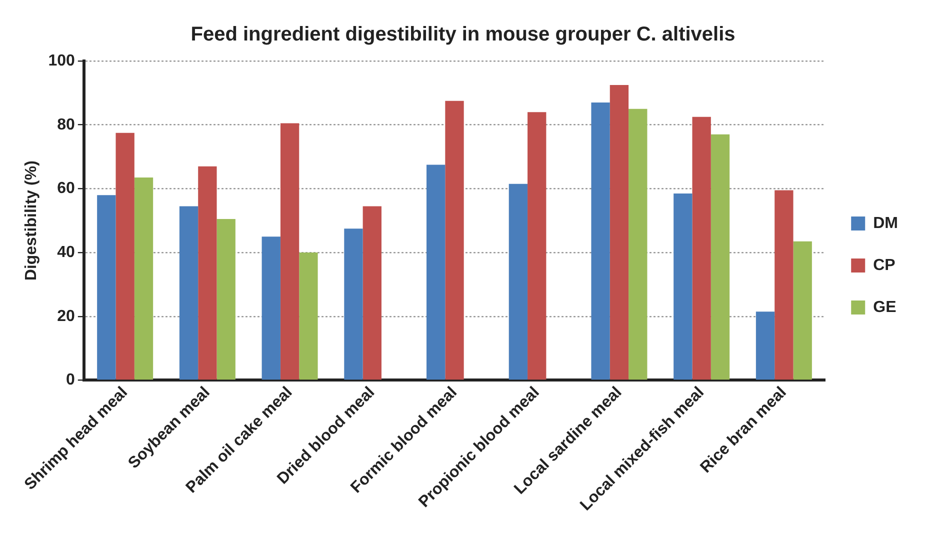 This screenshot has height=537, width=942. What do you see at coordinates (66, 189) in the screenshot?
I see `y-tick-label: 60` at bounding box center [66, 189].